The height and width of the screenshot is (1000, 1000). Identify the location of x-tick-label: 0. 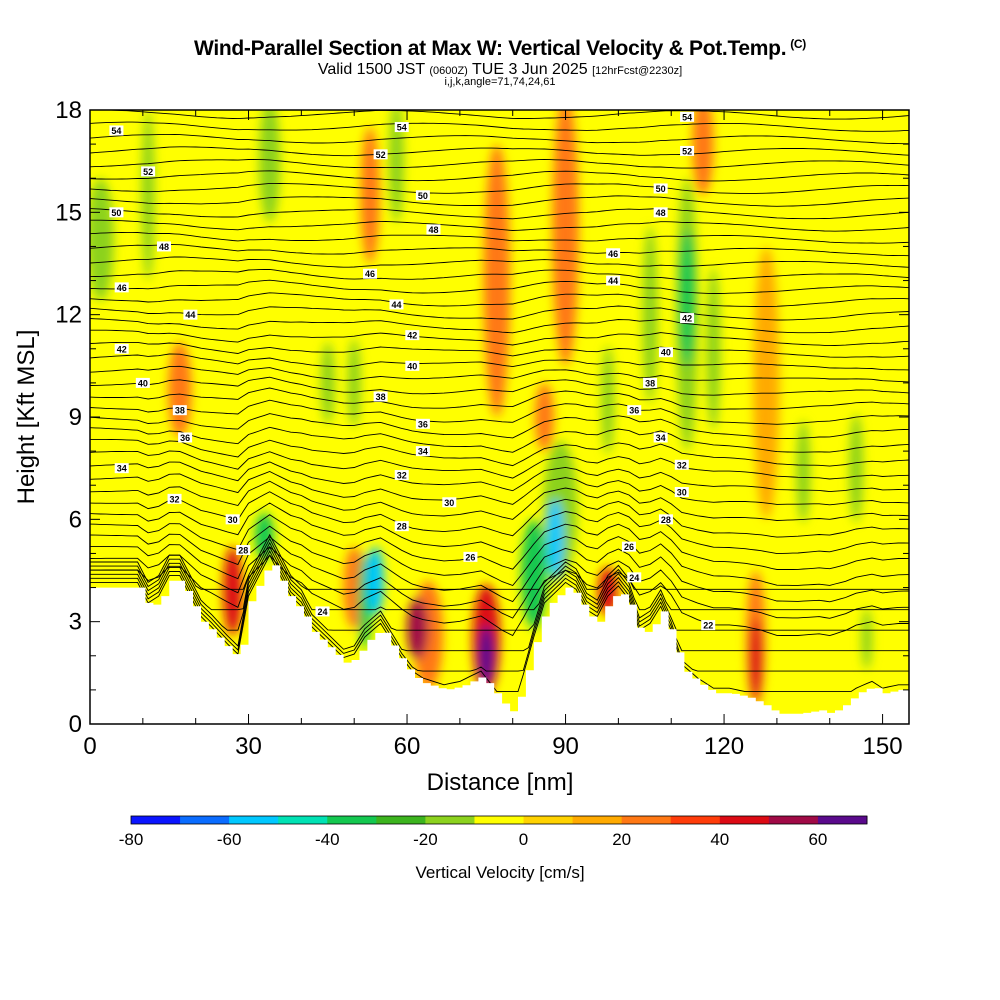
(89, 746).